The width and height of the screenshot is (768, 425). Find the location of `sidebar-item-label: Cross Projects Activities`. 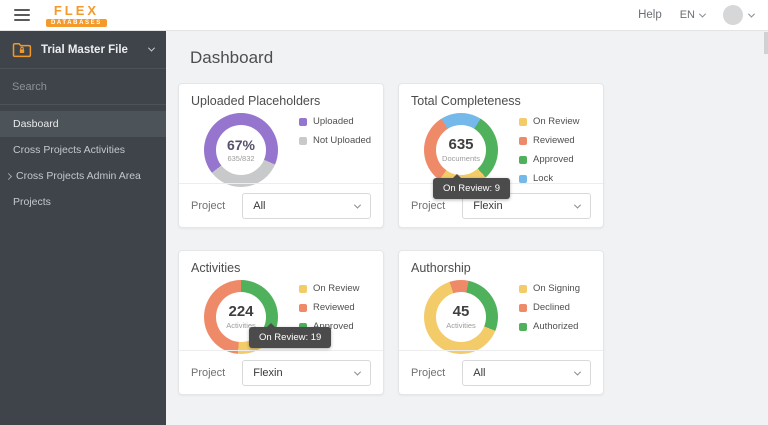

sidebar-item-label: Cross Projects Activities is located at coordinates (69, 150).